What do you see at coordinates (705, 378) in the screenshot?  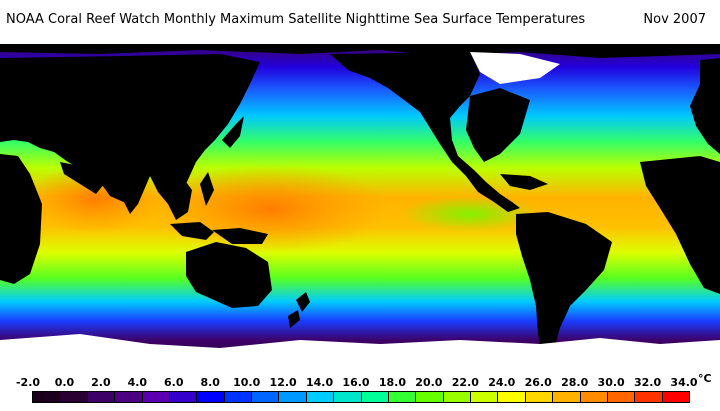 I see `scale-unit-label: °C` at bounding box center [705, 378].